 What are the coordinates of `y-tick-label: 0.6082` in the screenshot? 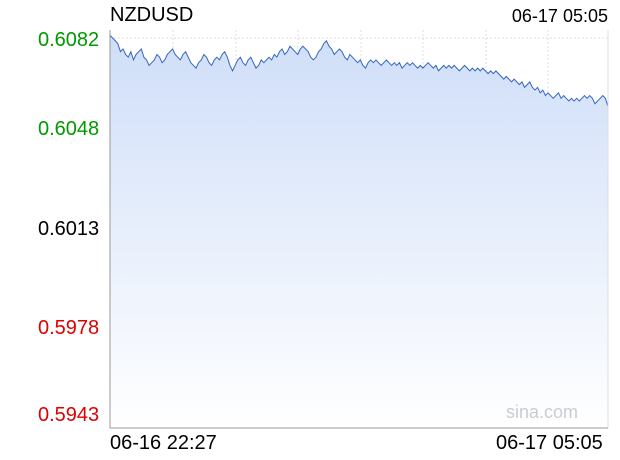 It's located at (69, 40).